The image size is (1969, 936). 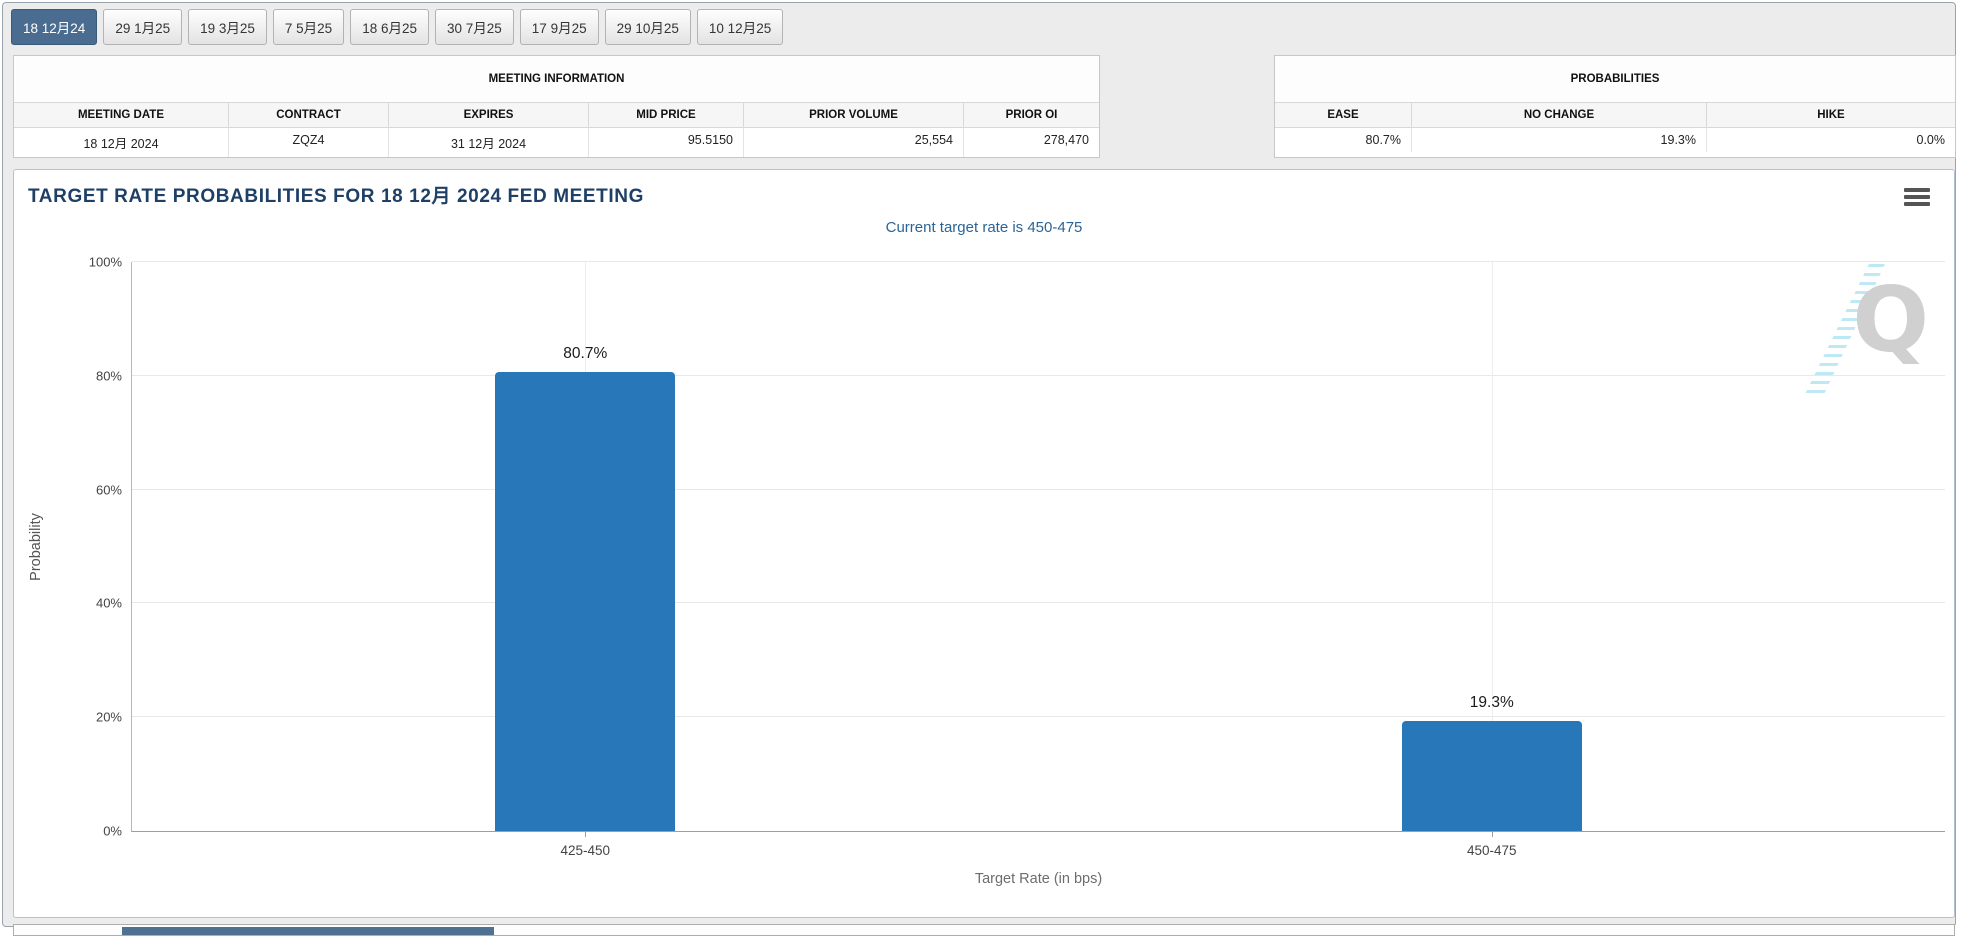 I want to click on column-header-contract: CONTRACT, so click(x=309, y=115).